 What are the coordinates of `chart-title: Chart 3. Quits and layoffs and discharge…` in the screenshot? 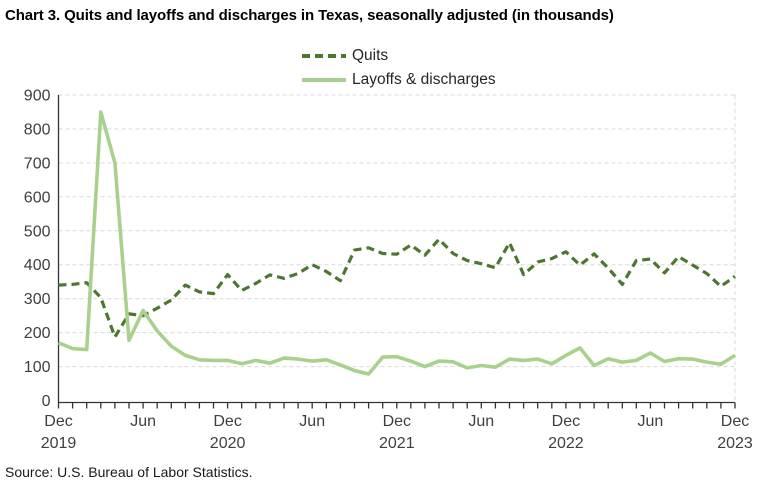 It's located at (309, 15).